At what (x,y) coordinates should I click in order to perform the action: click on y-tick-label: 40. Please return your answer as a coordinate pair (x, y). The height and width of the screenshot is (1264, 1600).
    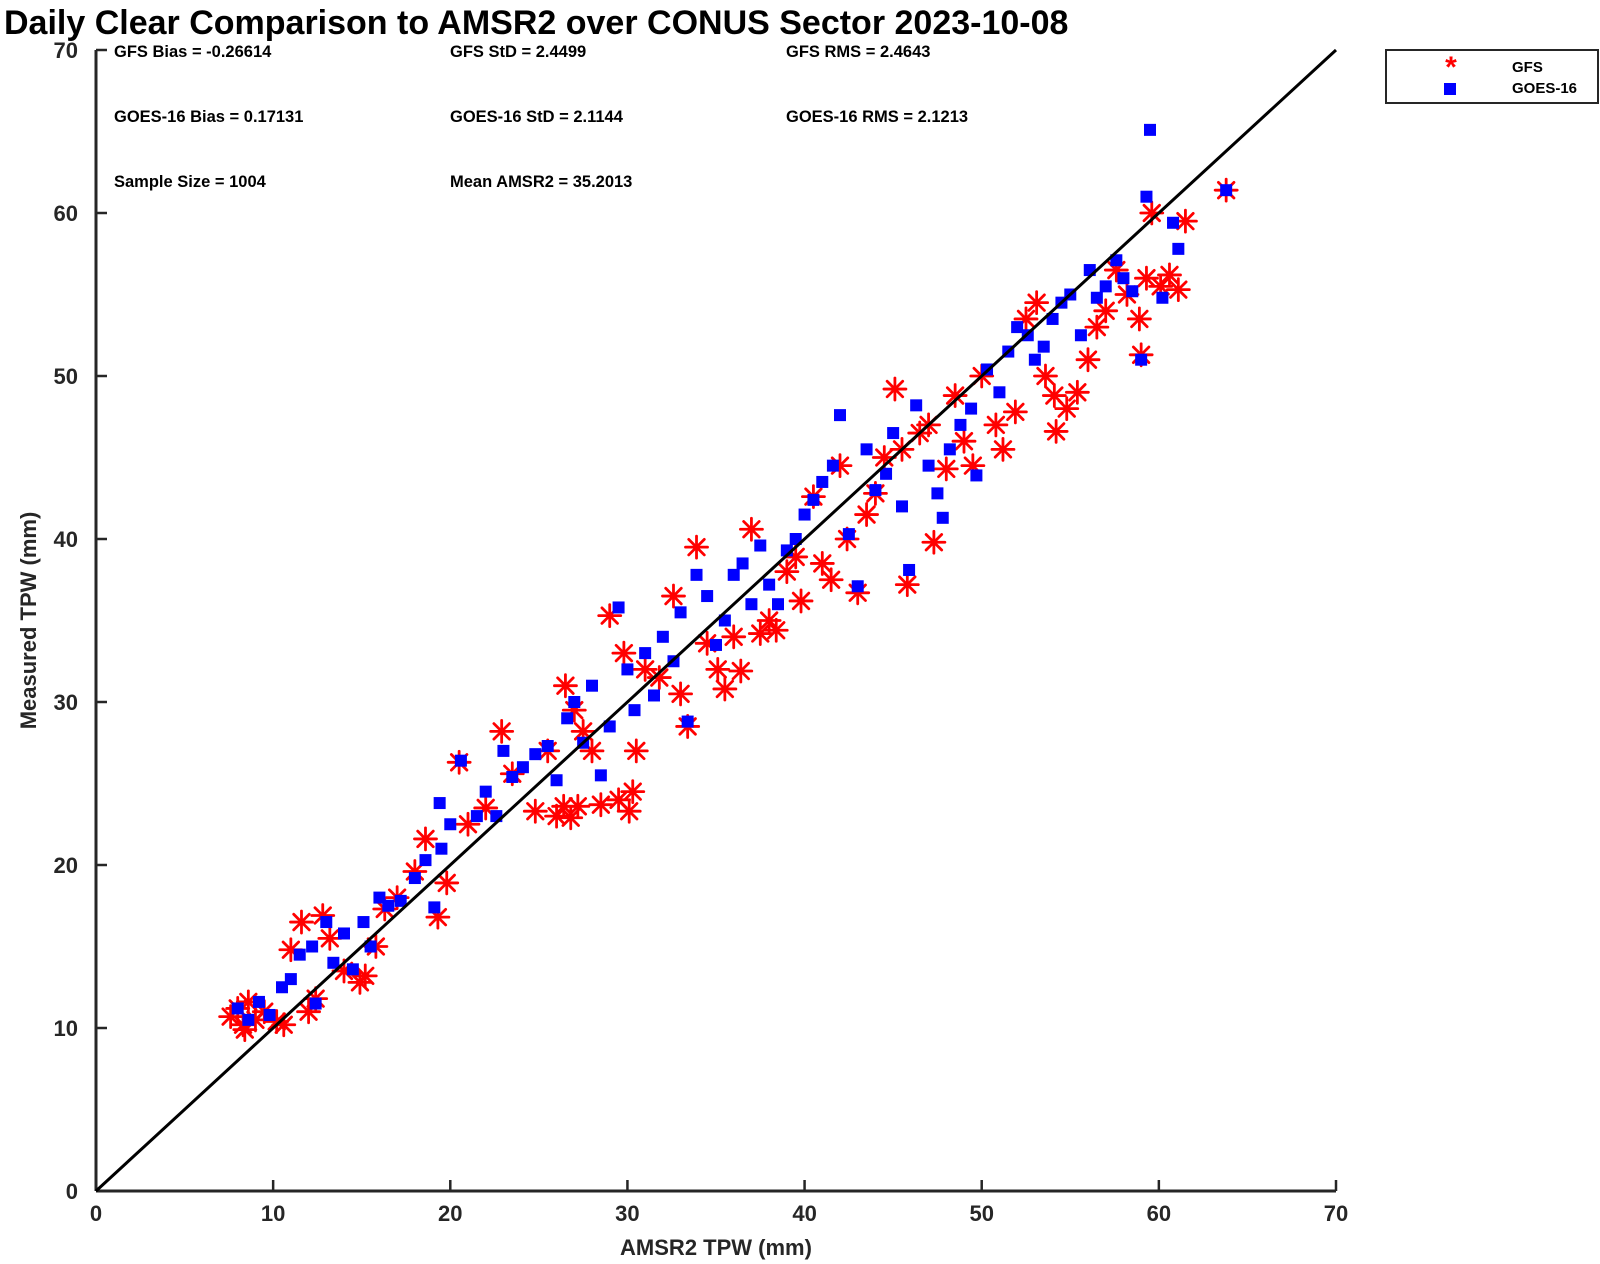
    Looking at the image, I should click on (66, 539).